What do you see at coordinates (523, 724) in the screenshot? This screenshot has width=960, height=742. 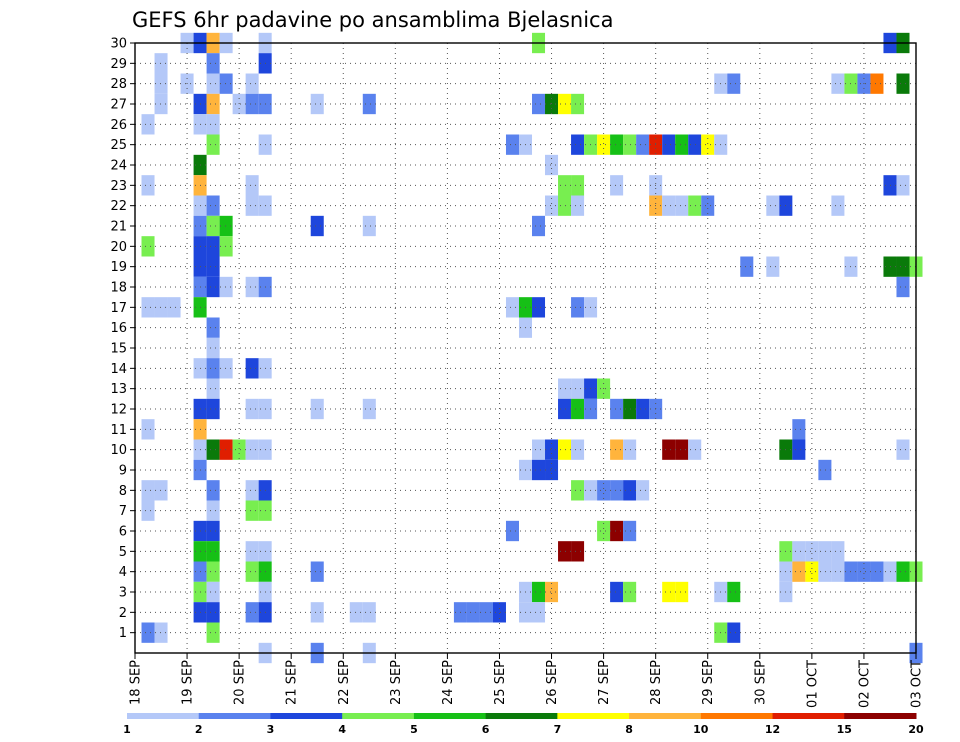 I see `colorbar-legend: 1 2 3 4 5 6 7 8 10 12 15 20` at bounding box center [523, 724].